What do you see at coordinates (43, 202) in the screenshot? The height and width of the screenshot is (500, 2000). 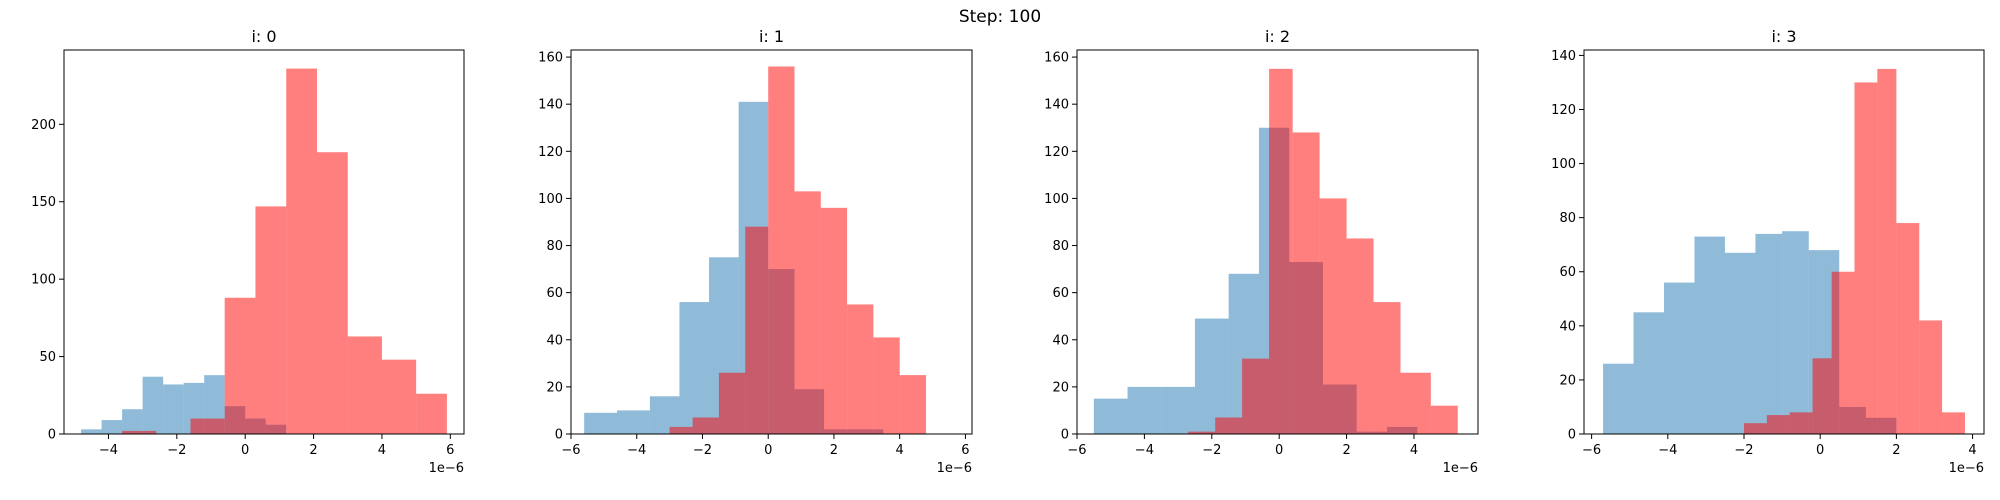 I see `y-tick-label: 150` at bounding box center [43, 202].